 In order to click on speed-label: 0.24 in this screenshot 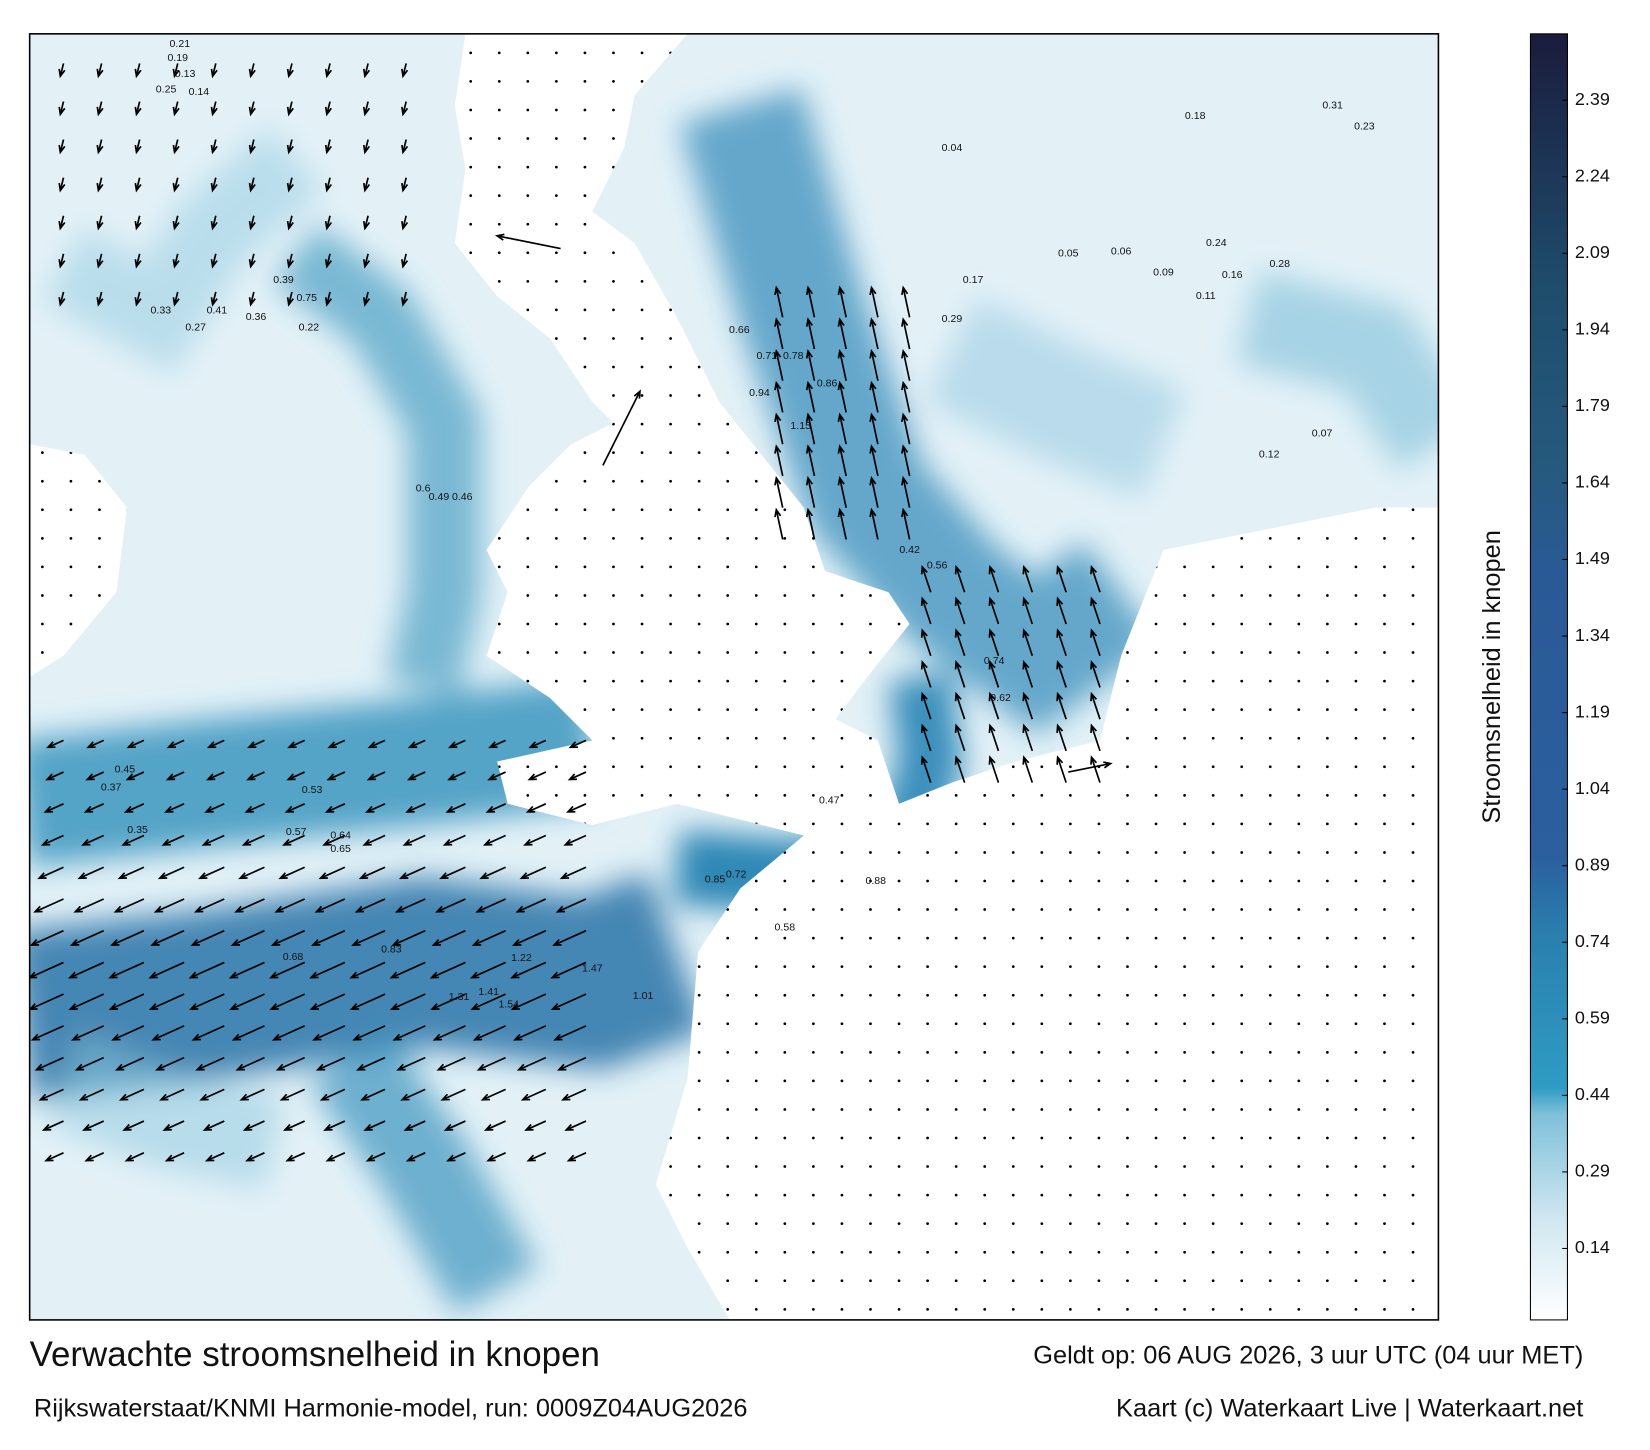, I will do `click(1216, 243)`.